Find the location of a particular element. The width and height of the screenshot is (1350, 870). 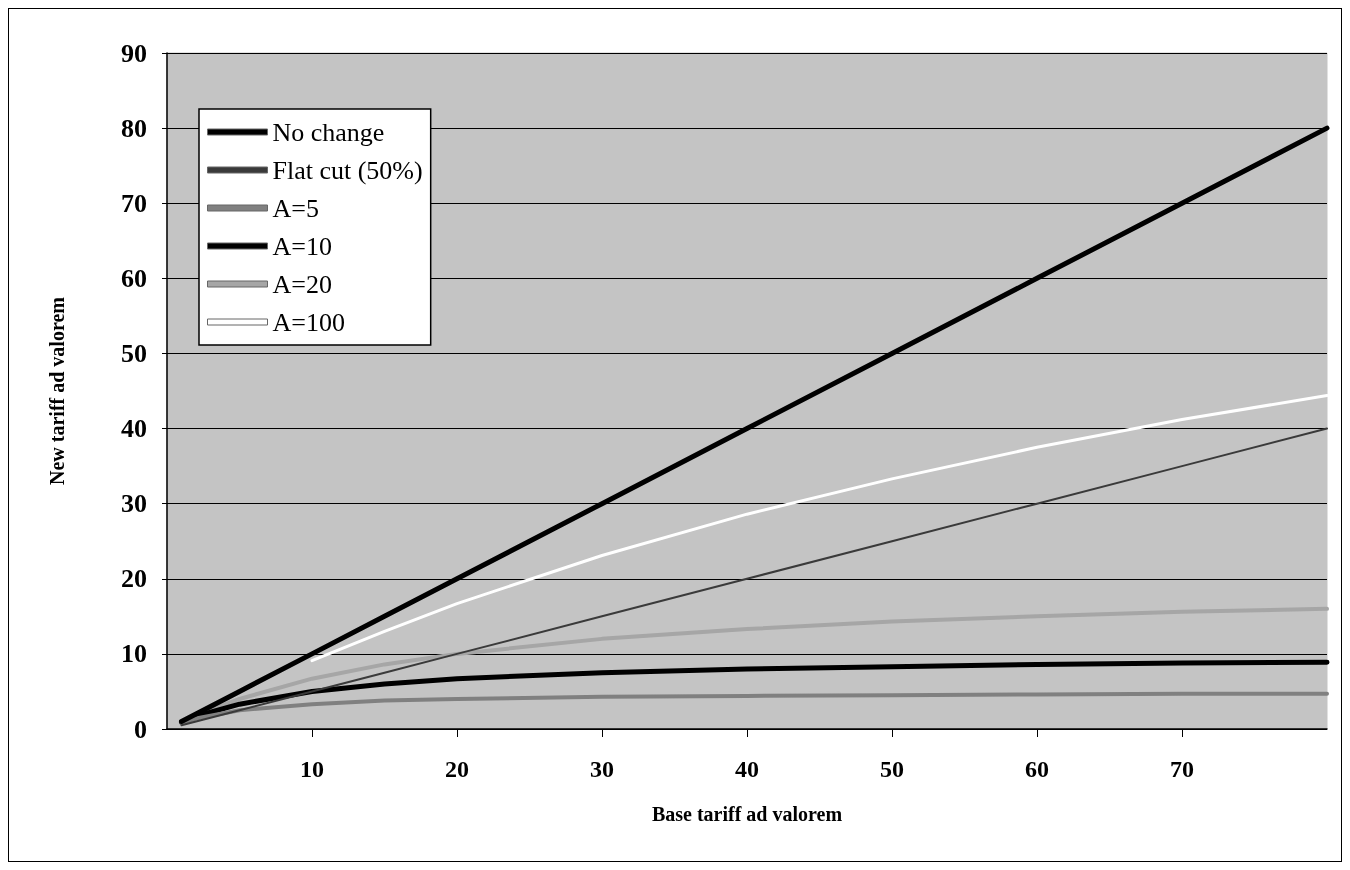

y-tick-label: 30 is located at coordinates (134, 504).